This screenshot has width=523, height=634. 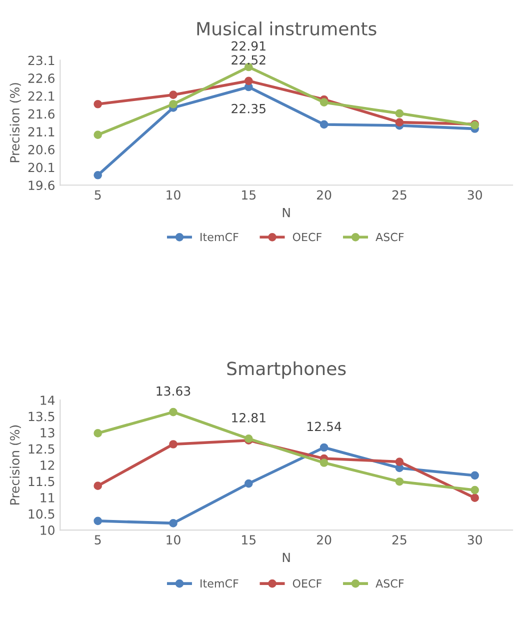 What do you see at coordinates (41, 96) in the screenshot?
I see `y-tick-label: 22.1` at bounding box center [41, 96].